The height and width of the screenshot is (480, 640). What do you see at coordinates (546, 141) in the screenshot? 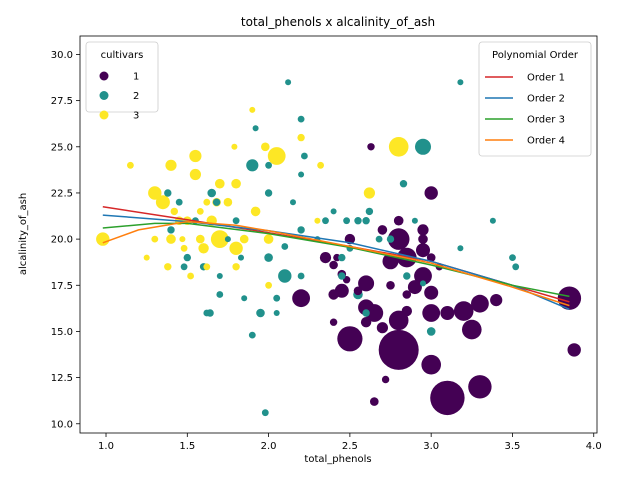
I see `legend-fit-label-4: Order 4` at bounding box center [546, 141].